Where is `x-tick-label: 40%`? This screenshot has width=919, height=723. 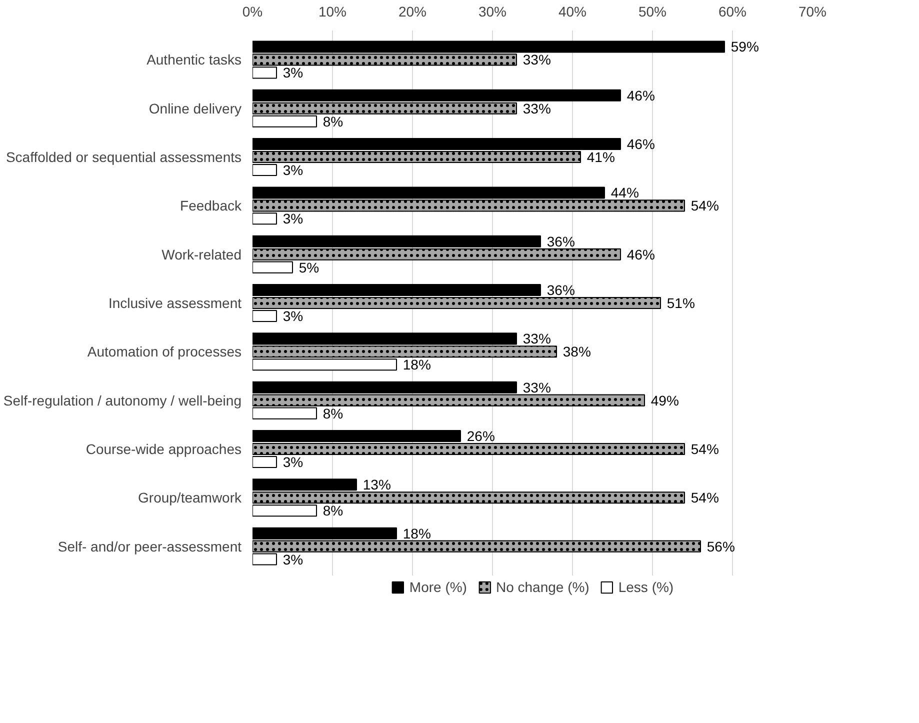
x-tick-label: 40% is located at coordinates (572, 12).